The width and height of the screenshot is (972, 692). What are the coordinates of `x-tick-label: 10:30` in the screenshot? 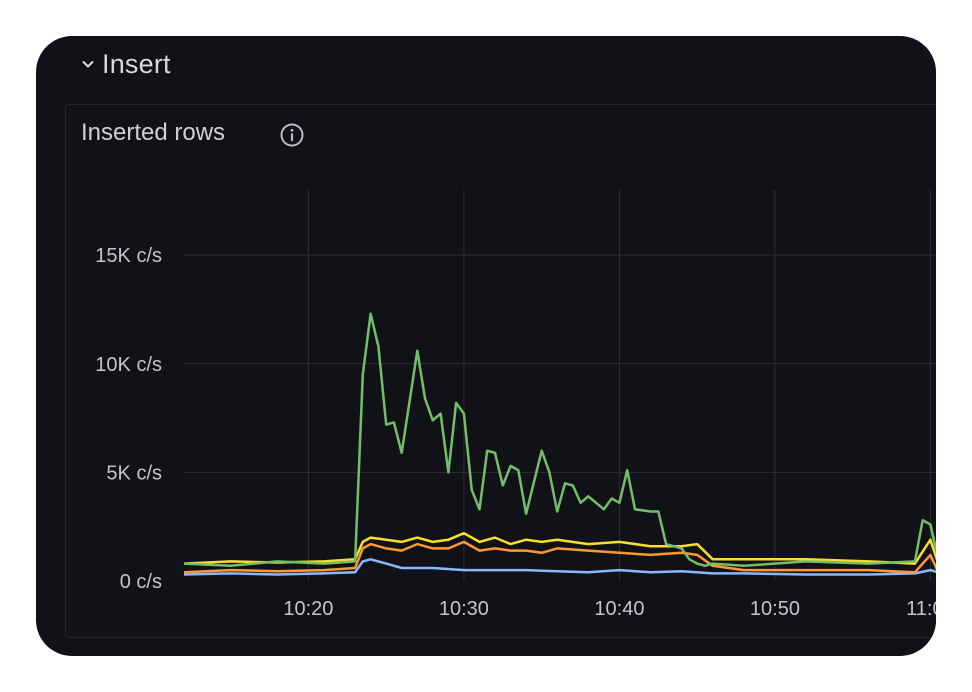 It's located at (464, 609).